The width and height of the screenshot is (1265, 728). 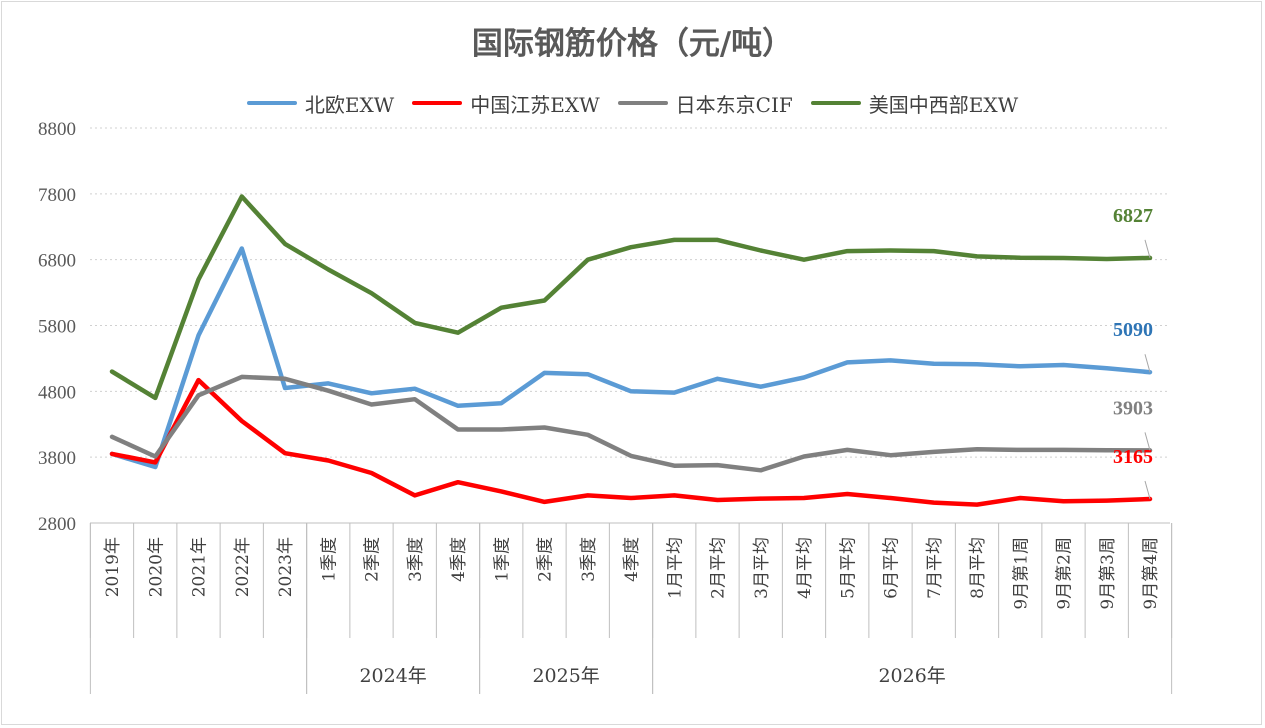 What do you see at coordinates (935, 568) in the screenshot?
I see `x-tick-label: 7月平均` at bounding box center [935, 568].